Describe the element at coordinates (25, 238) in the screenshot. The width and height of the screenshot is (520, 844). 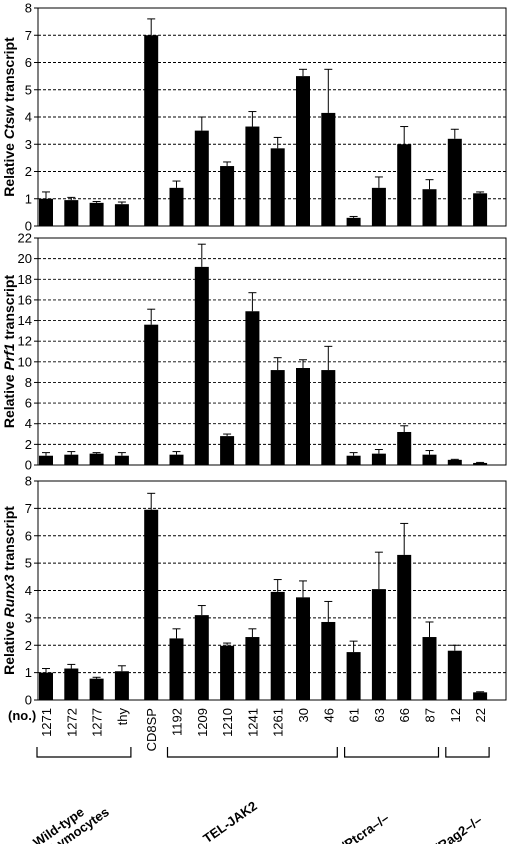
I see `y-tick-label: 22` at that location.